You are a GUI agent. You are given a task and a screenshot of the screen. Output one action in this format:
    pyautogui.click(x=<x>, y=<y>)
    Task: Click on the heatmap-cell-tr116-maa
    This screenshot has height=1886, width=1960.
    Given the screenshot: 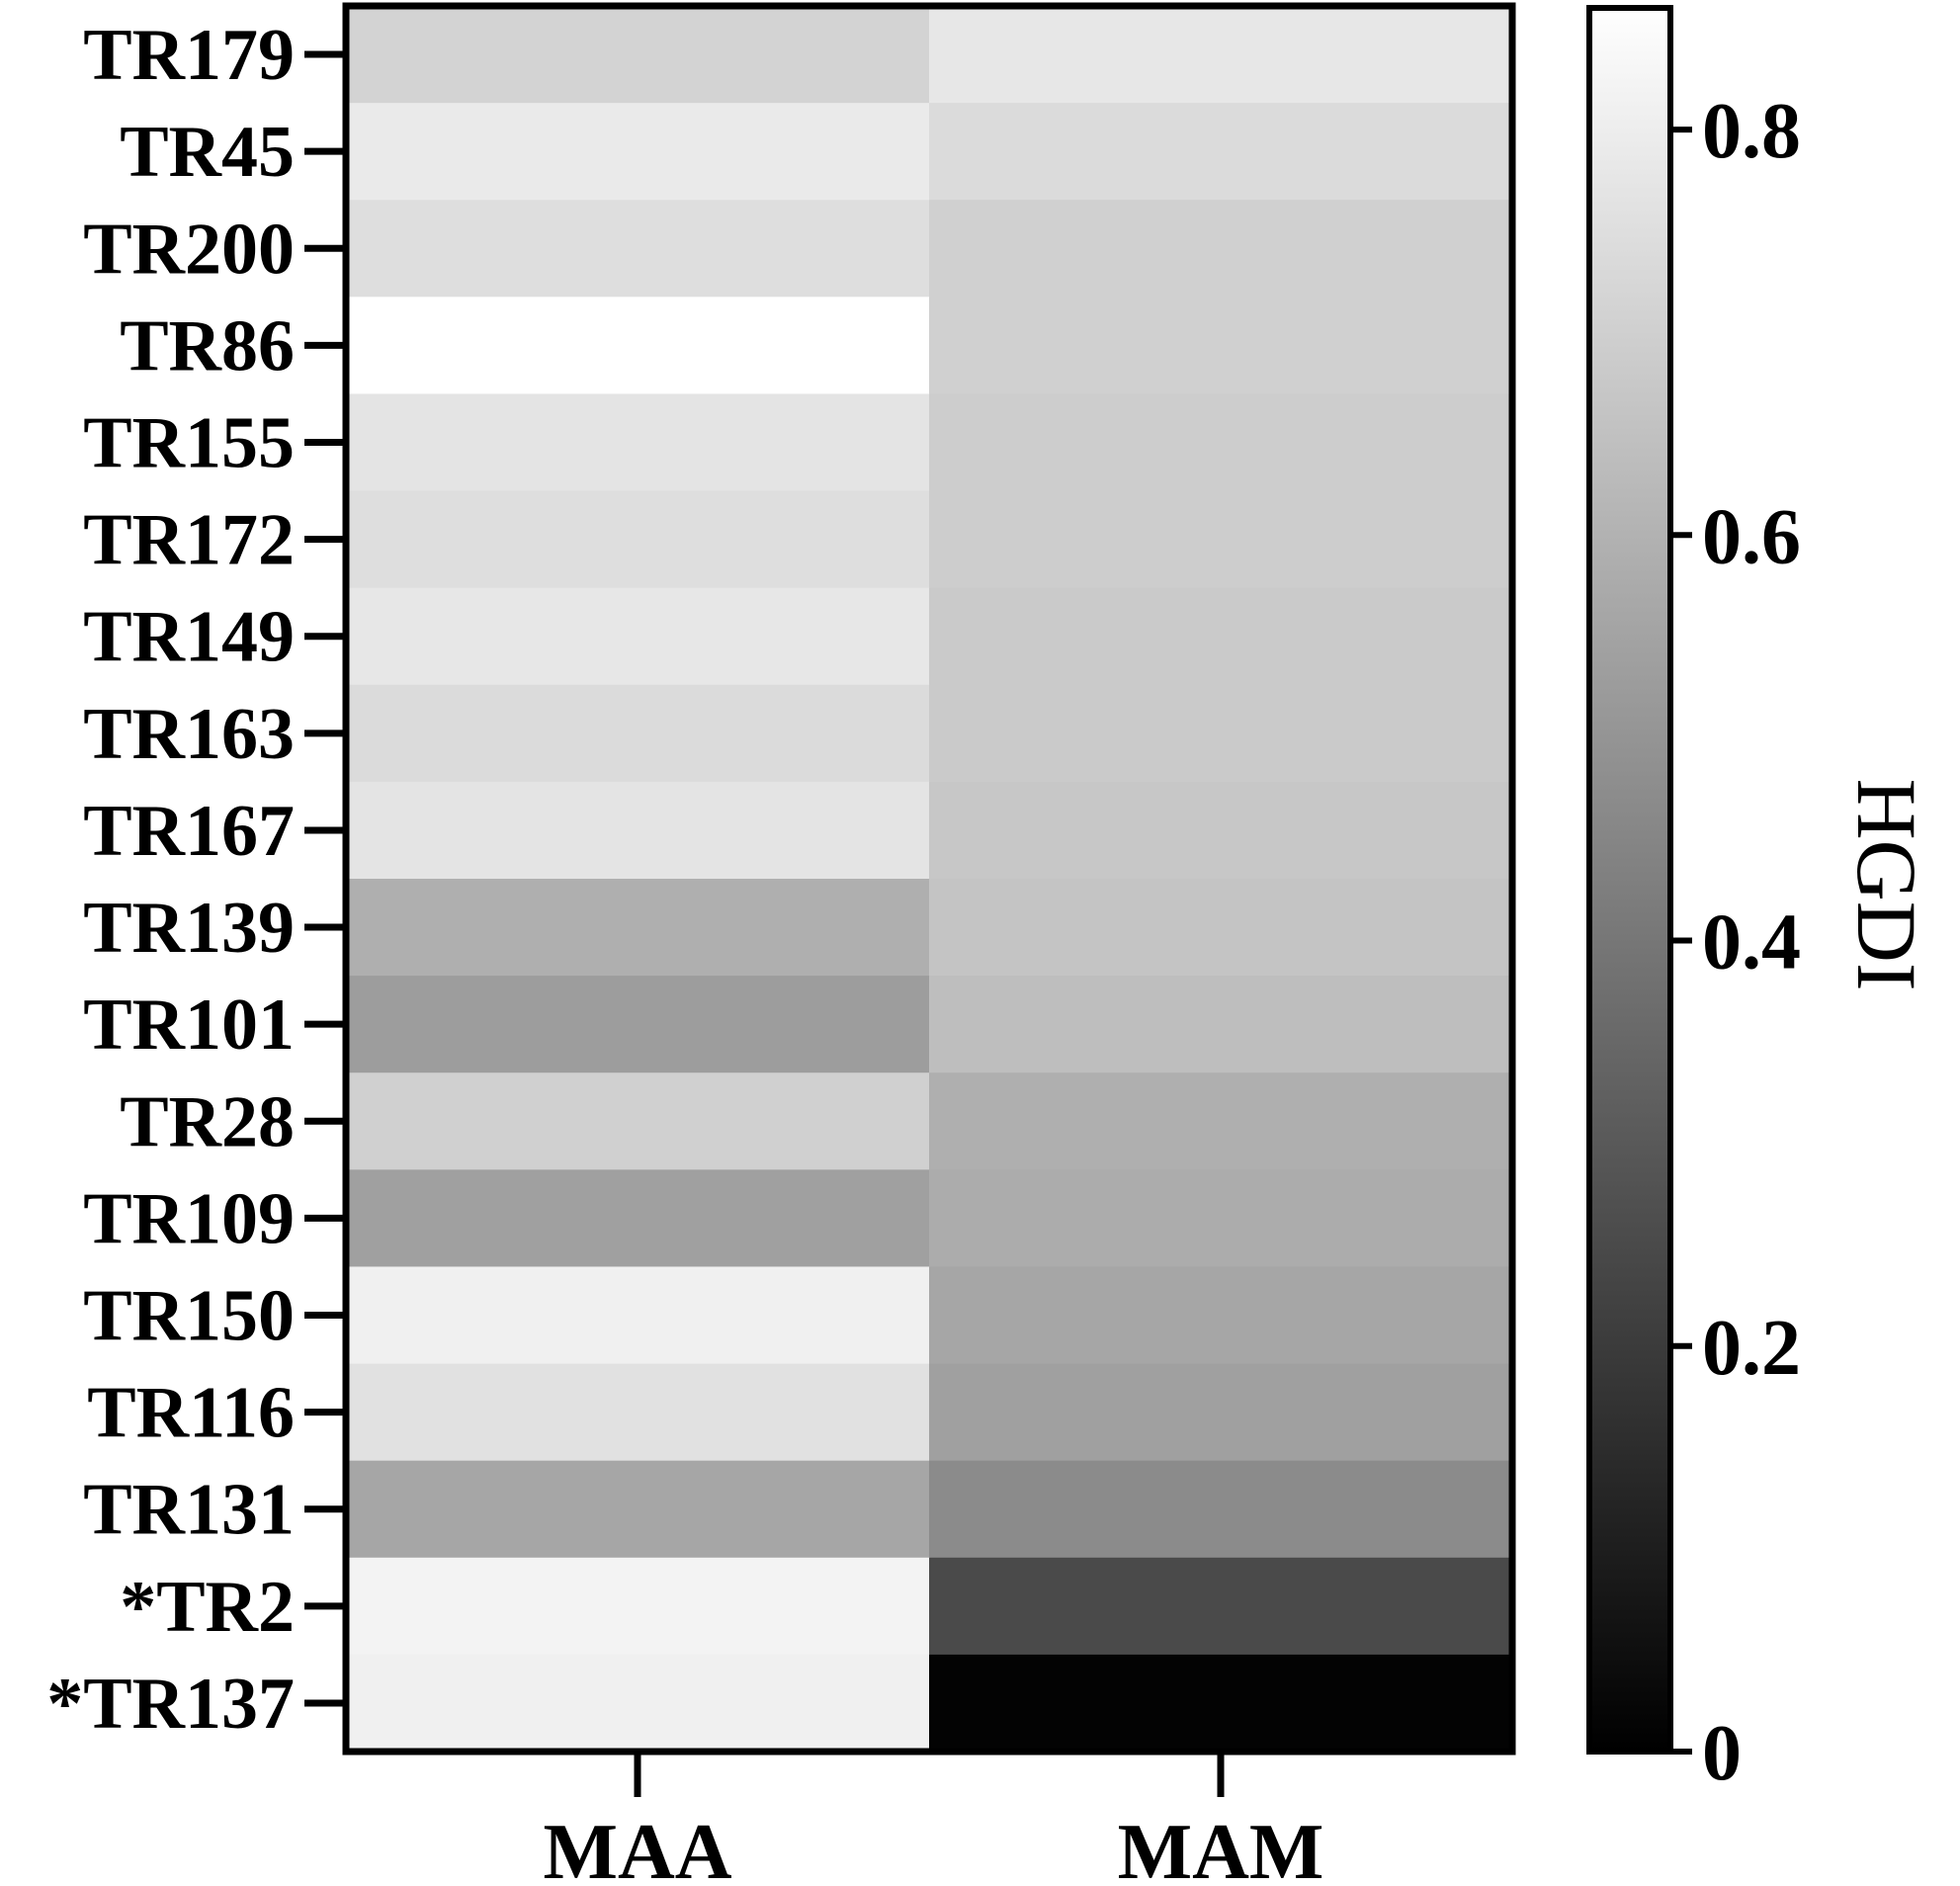 What is the action you would take?
    pyautogui.click(x=638, y=1412)
    